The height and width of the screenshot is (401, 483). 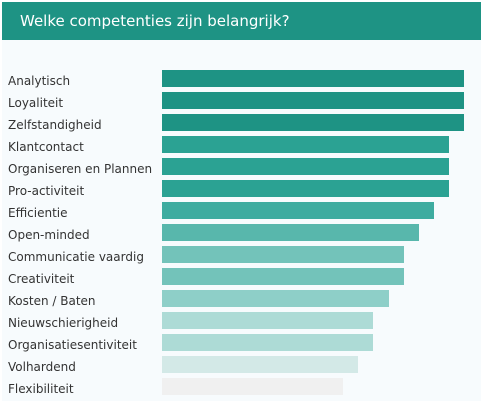 What do you see at coordinates (241, 21) in the screenshot?
I see `chart-title: Welke competenties zijn belangrijk?` at bounding box center [241, 21].